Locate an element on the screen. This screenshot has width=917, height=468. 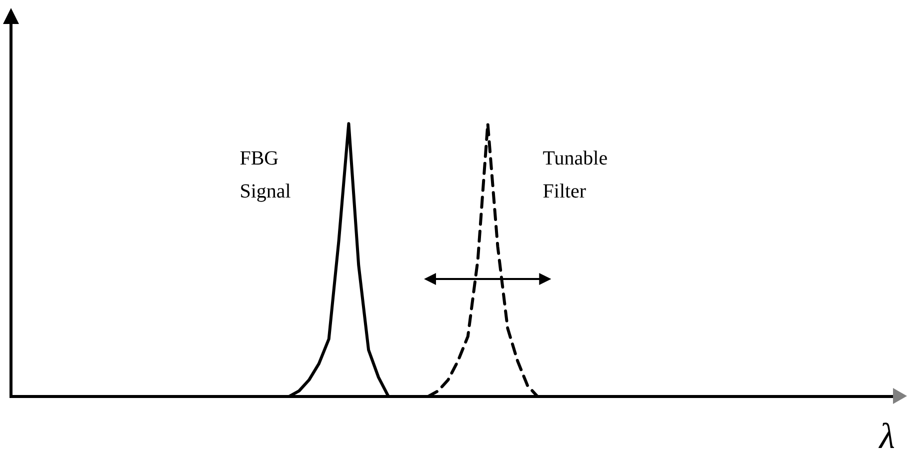
text: Tunable Filter is located at coordinates (575, 174).